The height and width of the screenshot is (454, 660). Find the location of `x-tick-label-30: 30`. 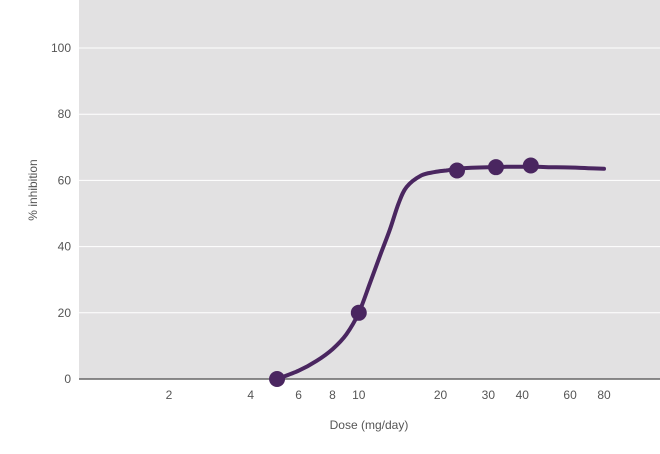

x-tick-label-30: 30 is located at coordinates (489, 395).